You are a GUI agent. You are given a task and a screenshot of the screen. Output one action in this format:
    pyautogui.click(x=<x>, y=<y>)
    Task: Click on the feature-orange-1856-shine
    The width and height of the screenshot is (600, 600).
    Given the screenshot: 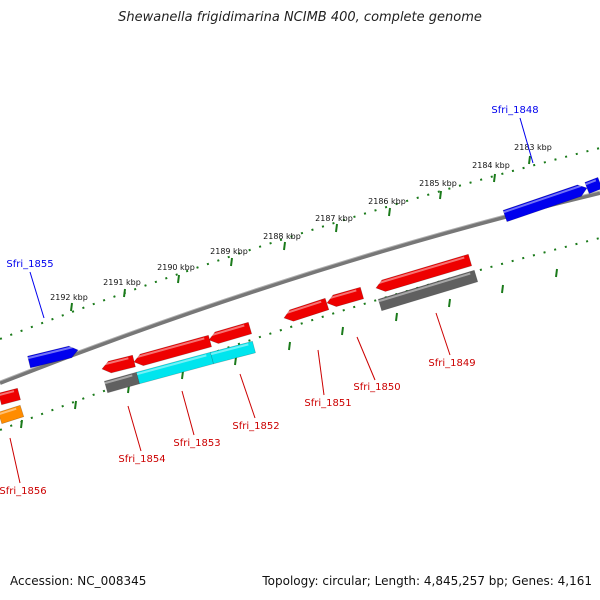 What is the action you would take?
    pyautogui.click(x=8, y=411)
    